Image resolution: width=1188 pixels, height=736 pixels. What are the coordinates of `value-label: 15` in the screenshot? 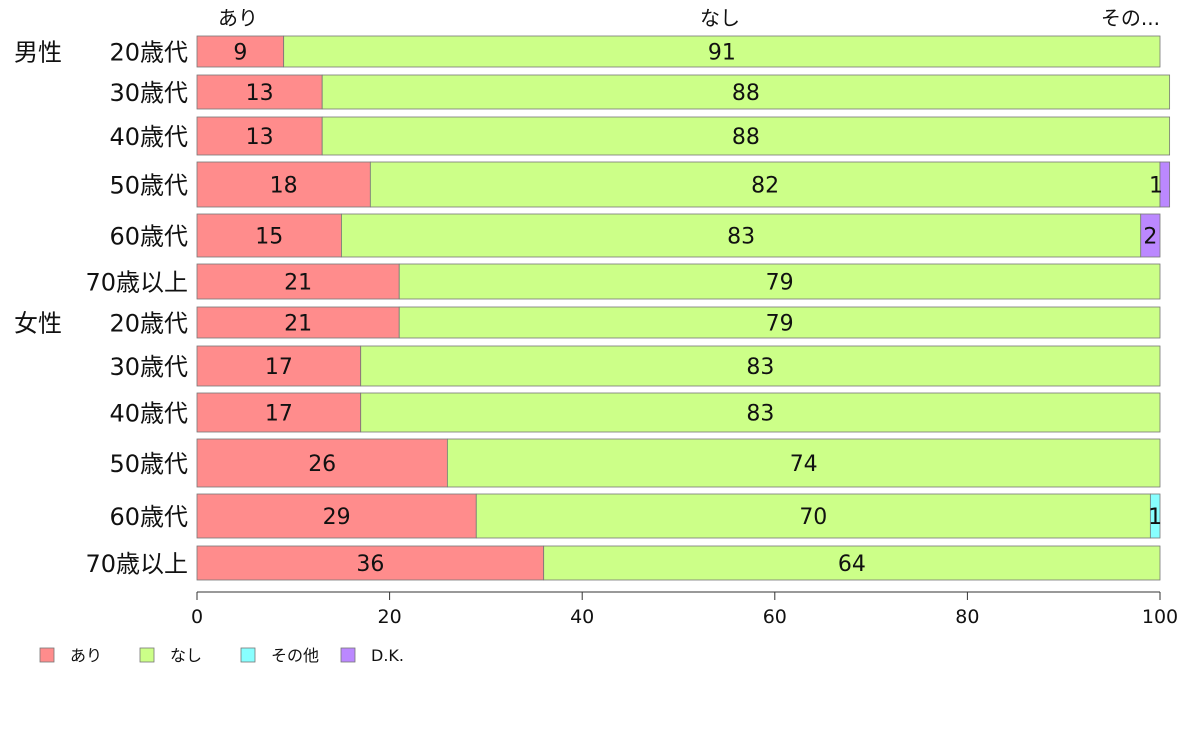 It's located at (269, 237).